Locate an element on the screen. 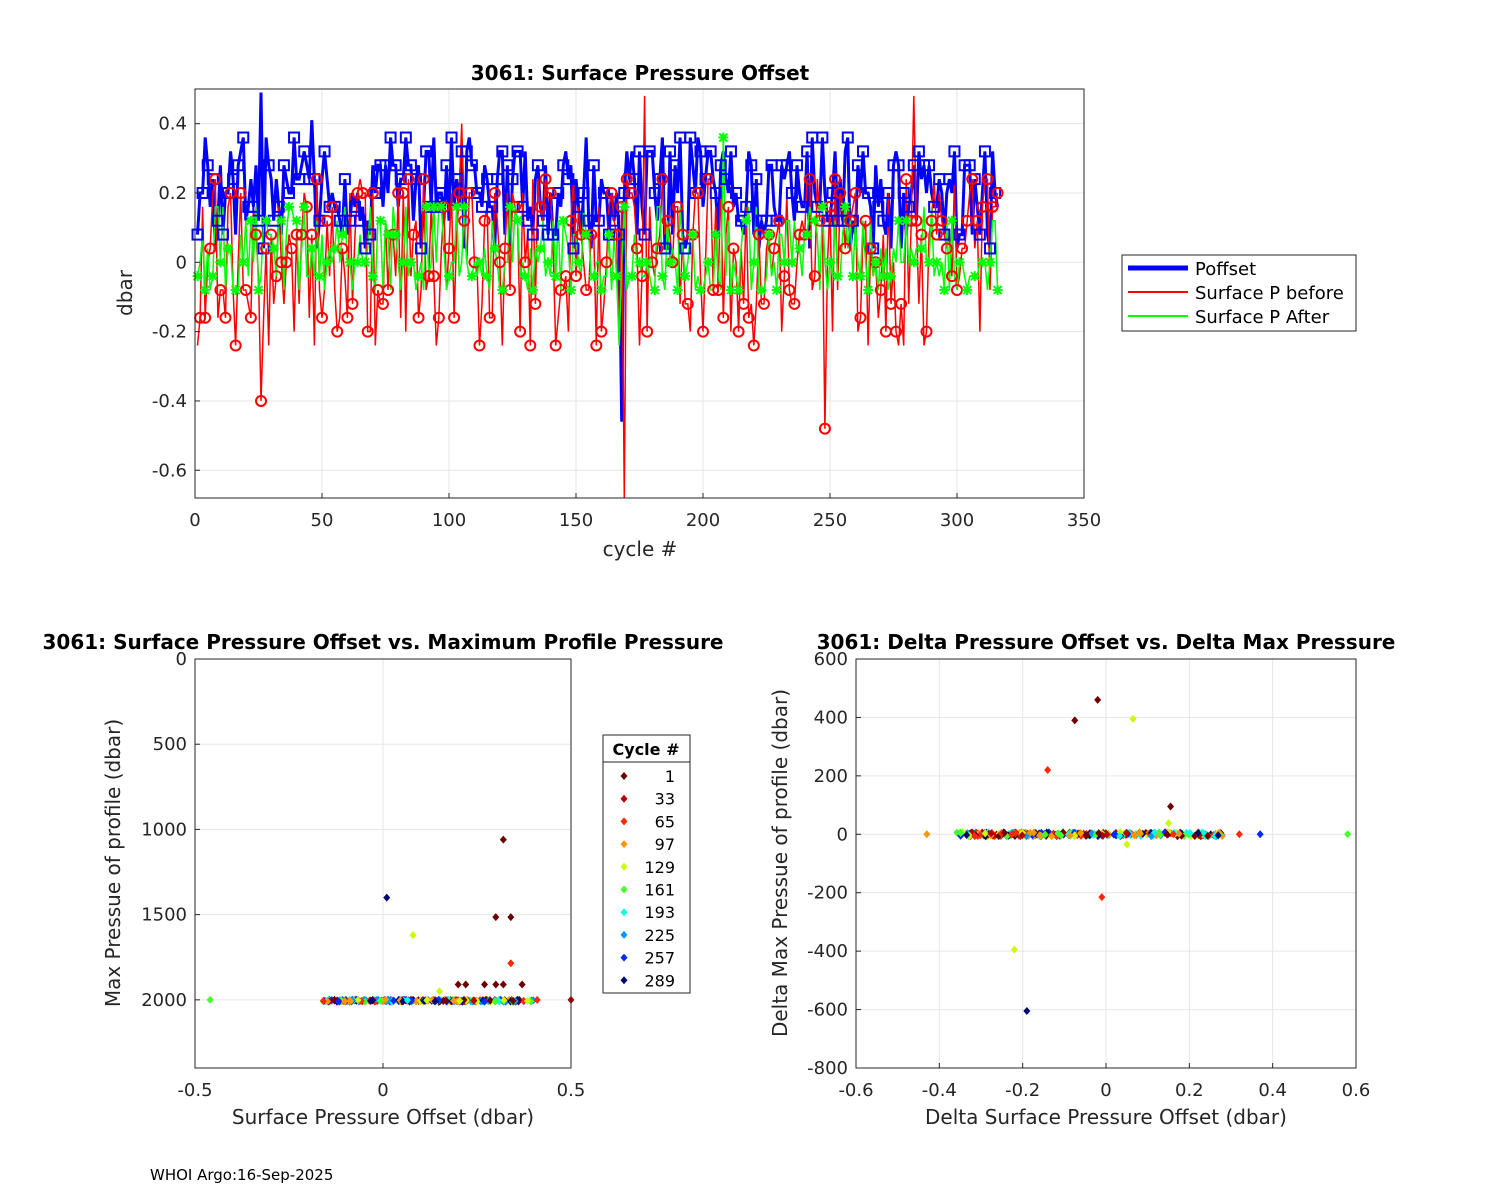  legend-title-cycle: Cycle # is located at coordinates (646, 749).